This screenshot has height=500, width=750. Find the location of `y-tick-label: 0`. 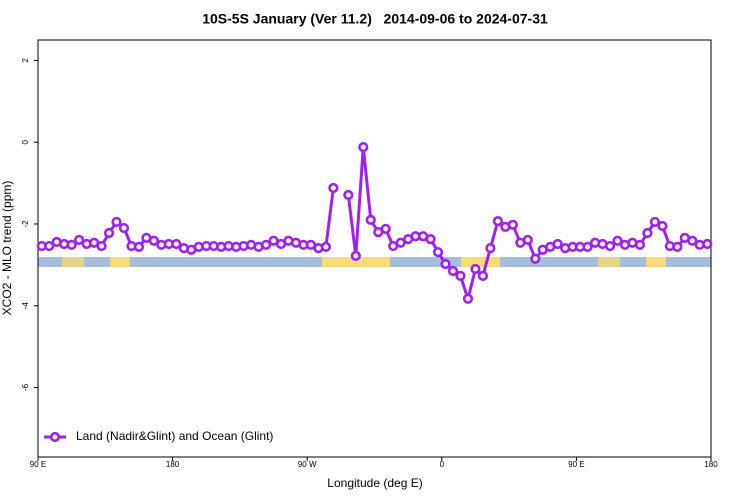

y-tick-label: 0 is located at coordinates (25, 141).